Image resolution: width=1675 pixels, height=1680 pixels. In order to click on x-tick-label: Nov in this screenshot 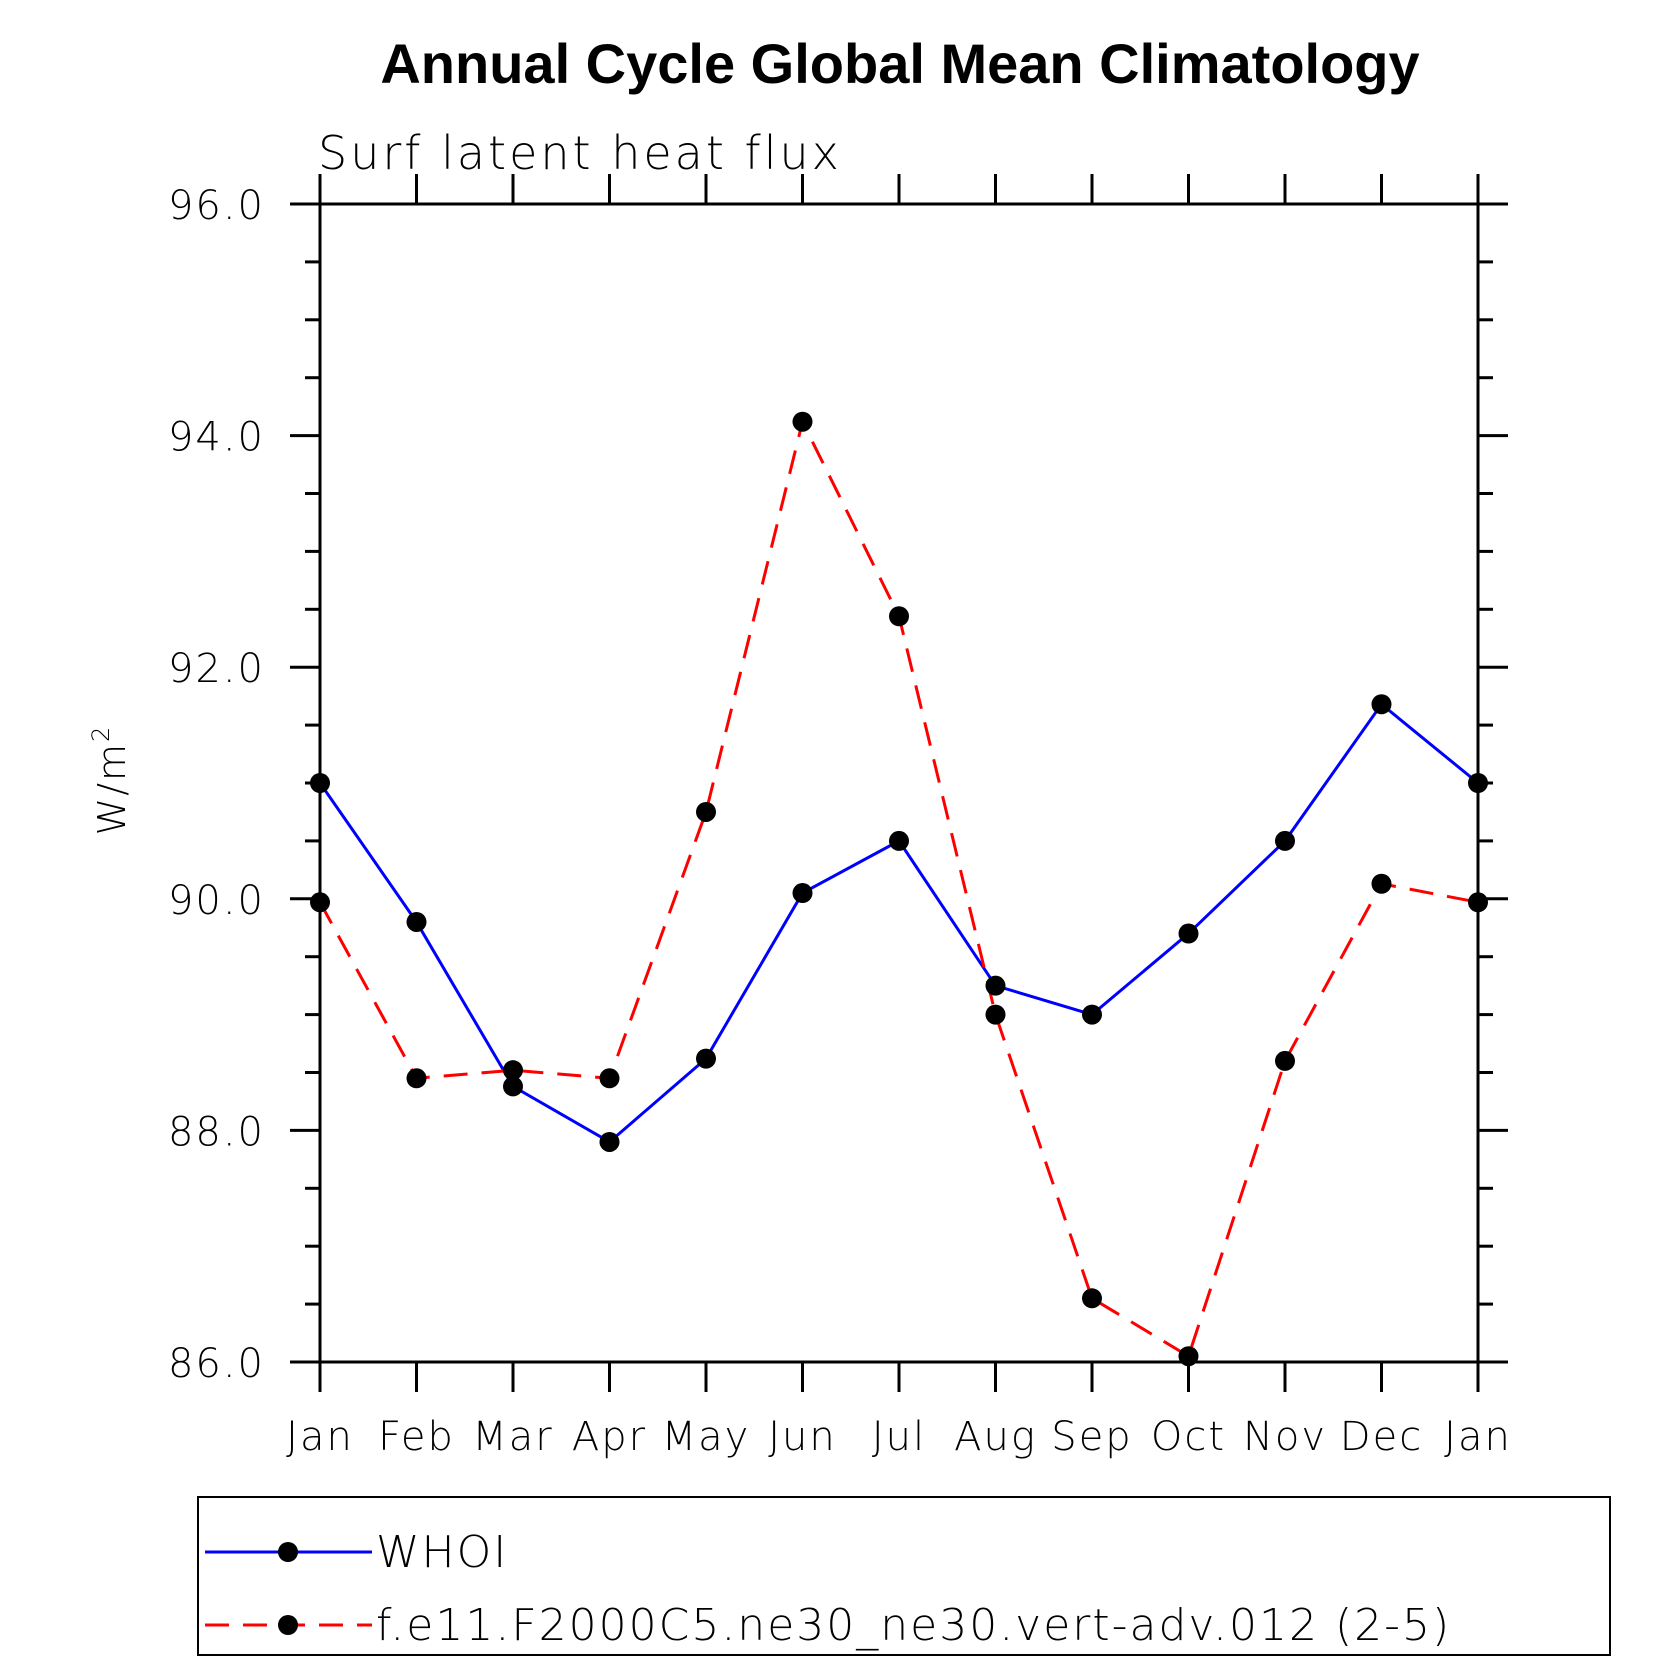, I will do `click(1285, 1437)`.